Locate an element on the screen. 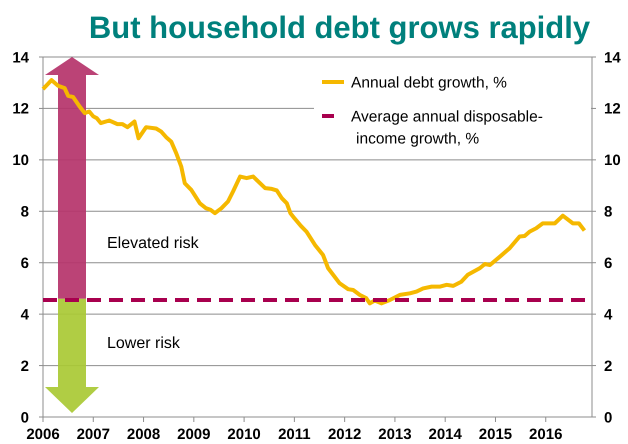  x-tick-label: 2012 is located at coordinates (345, 434).